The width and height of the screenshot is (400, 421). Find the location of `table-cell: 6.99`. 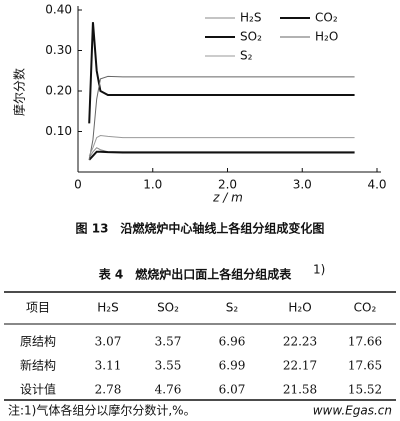

table-cell: 6.99 is located at coordinates (232, 366).